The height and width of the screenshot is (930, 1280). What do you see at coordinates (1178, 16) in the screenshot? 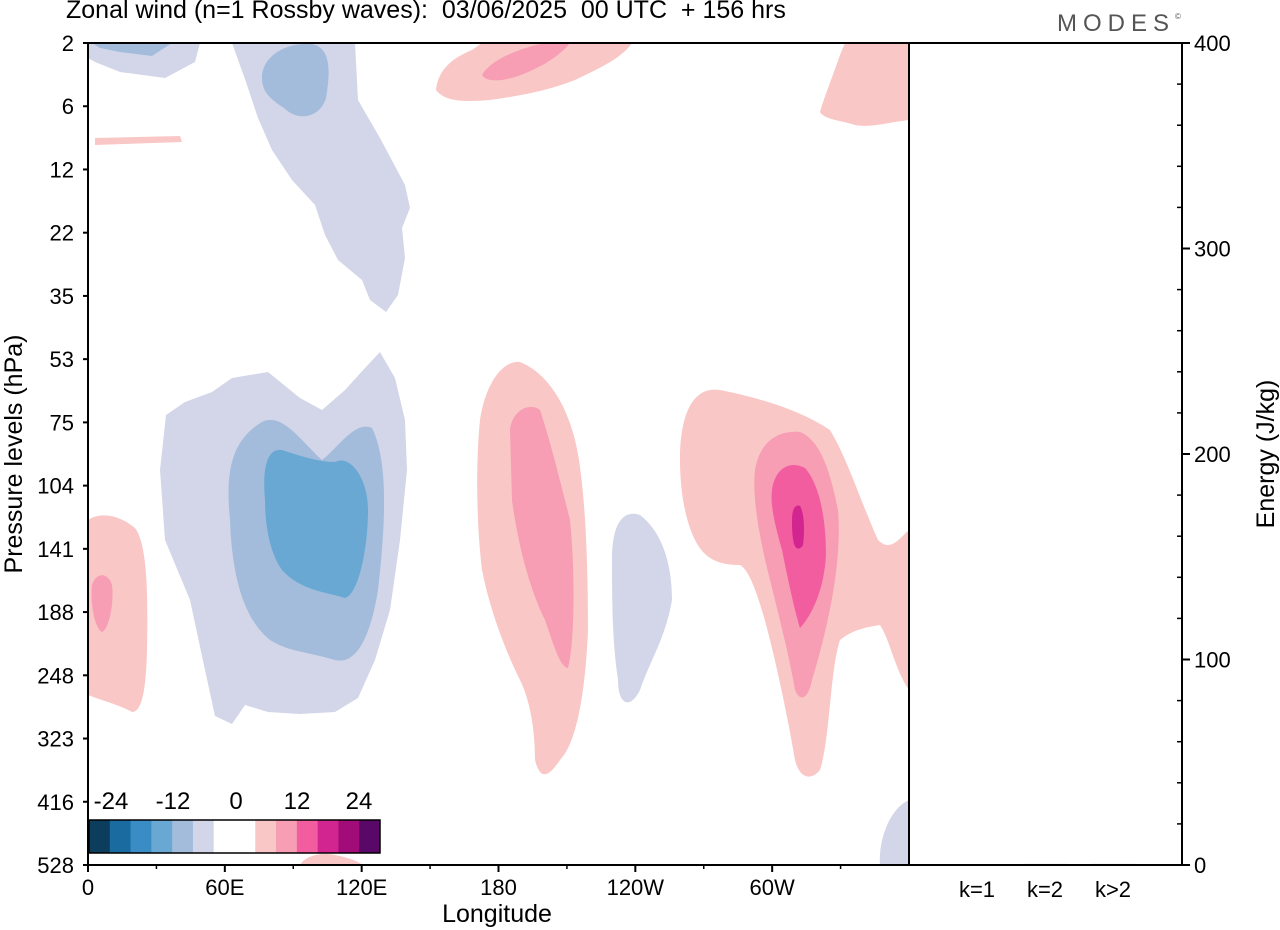
I see `logo-mark: ©` at bounding box center [1178, 16].